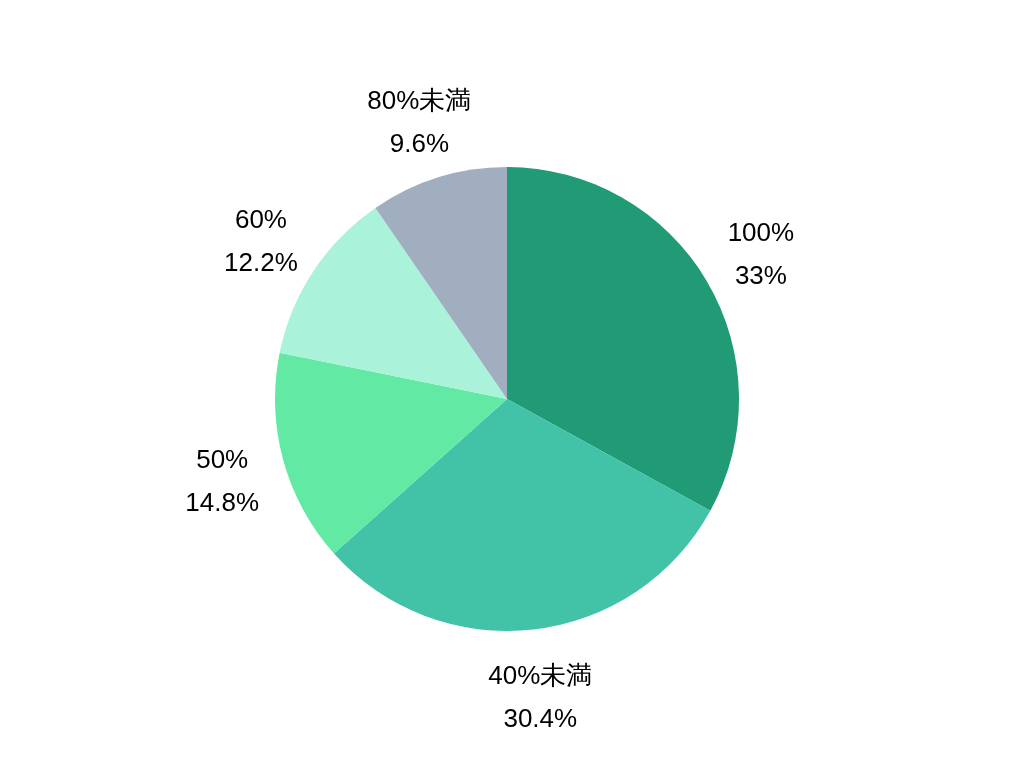  What do you see at coordinates (222, 458) in the screenshot?
I see `slice-label: 50%` at bounding box center [222, 458].